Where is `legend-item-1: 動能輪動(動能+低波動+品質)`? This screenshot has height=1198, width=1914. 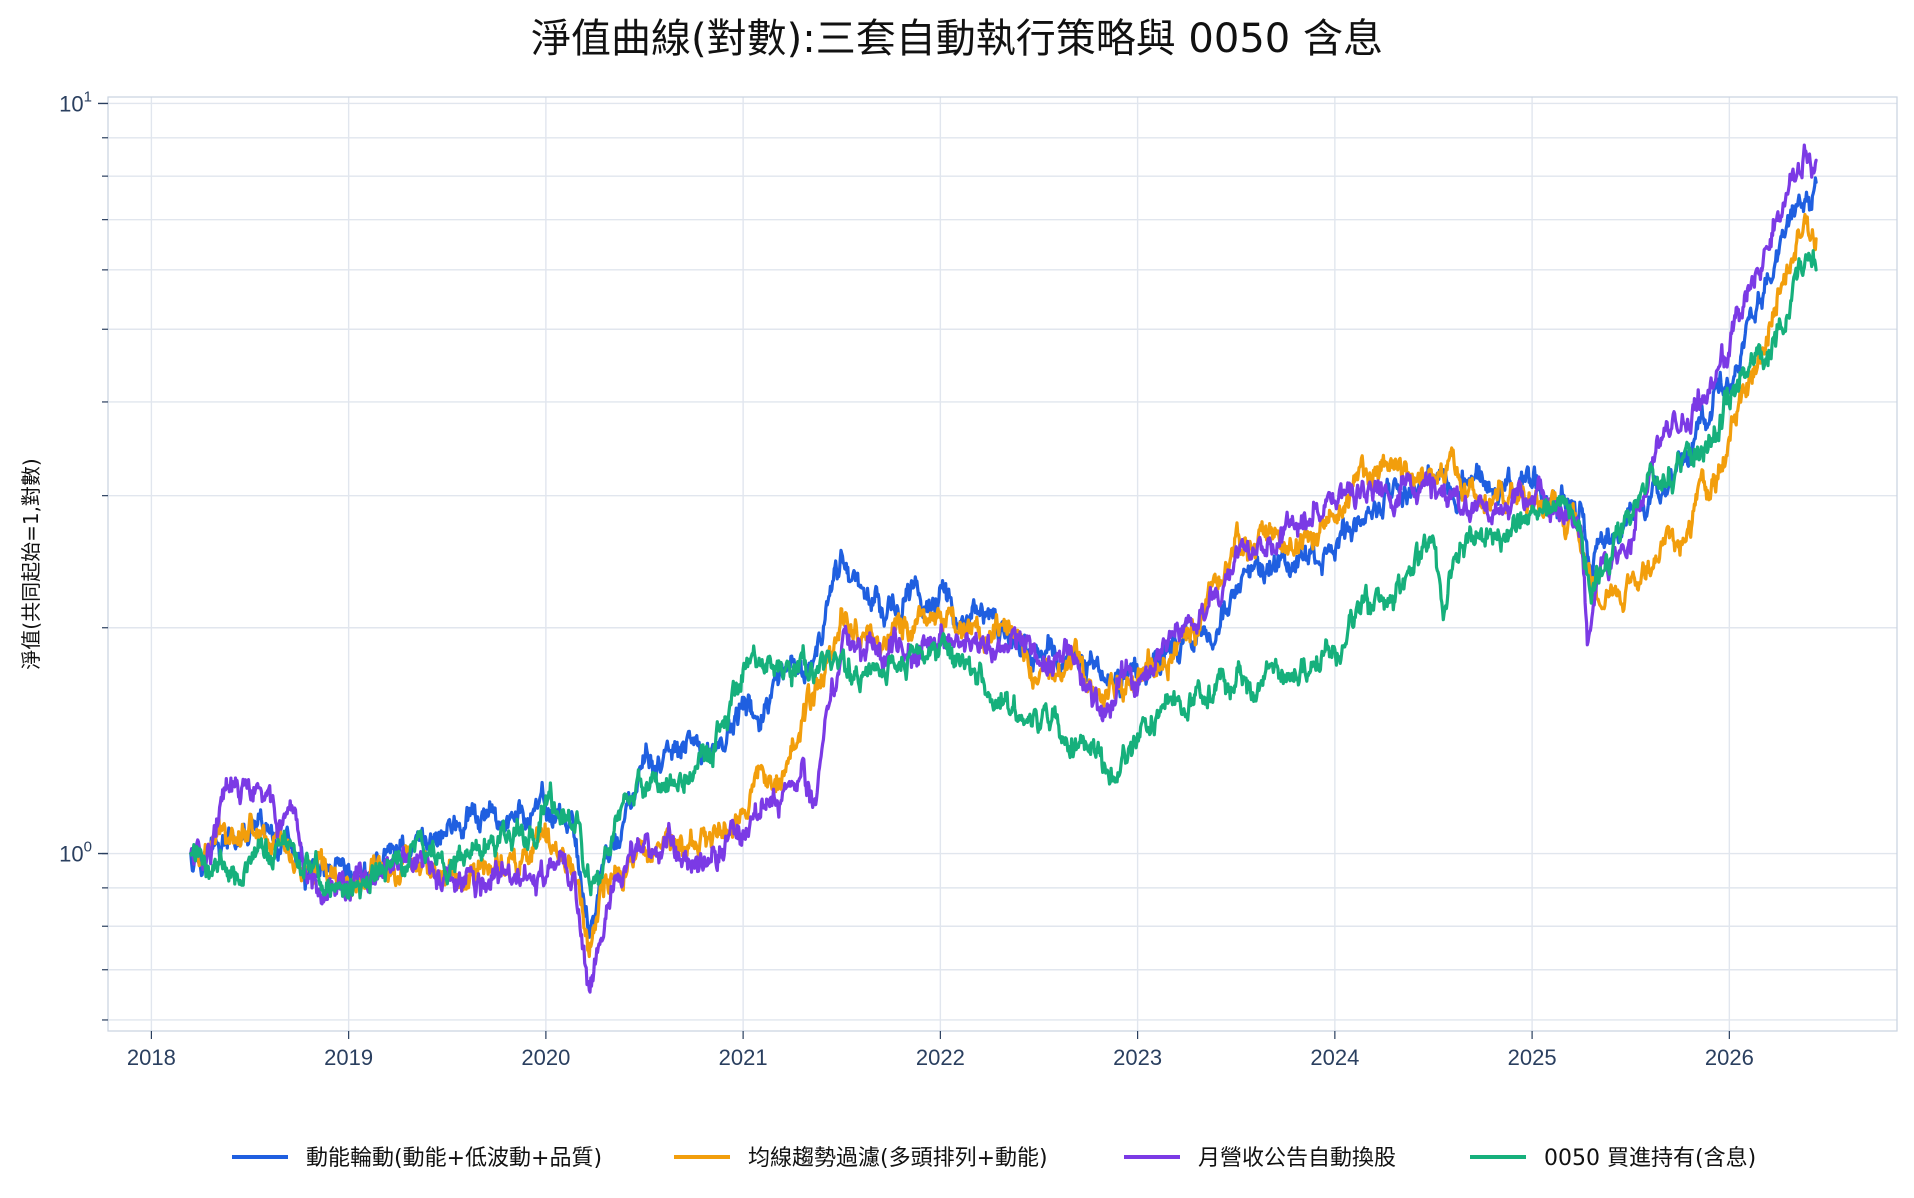 legend-item-1: 動能輪動(動能+低波動+品質) is located at coordinates (417, 1158).